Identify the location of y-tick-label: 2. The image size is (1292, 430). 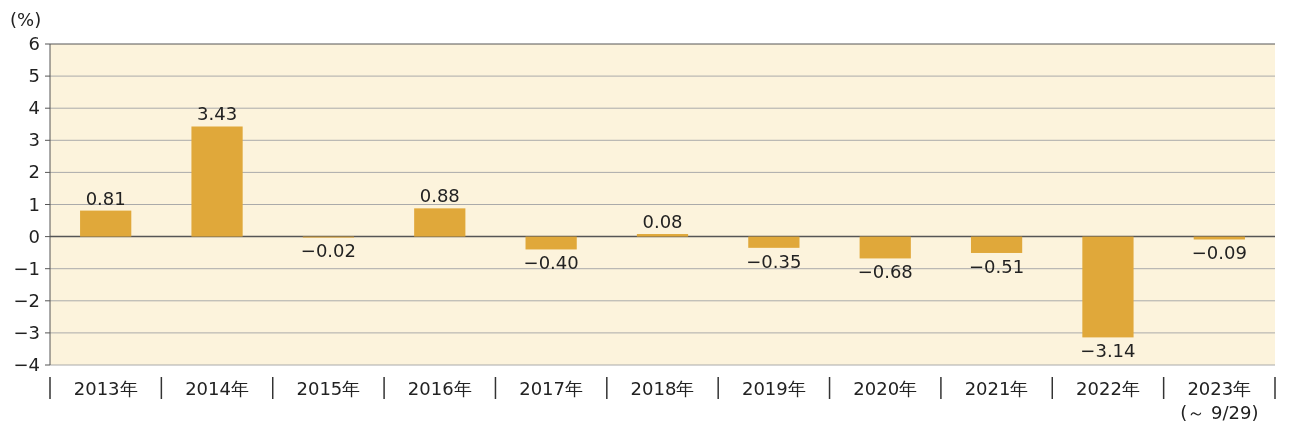
(34, 172).